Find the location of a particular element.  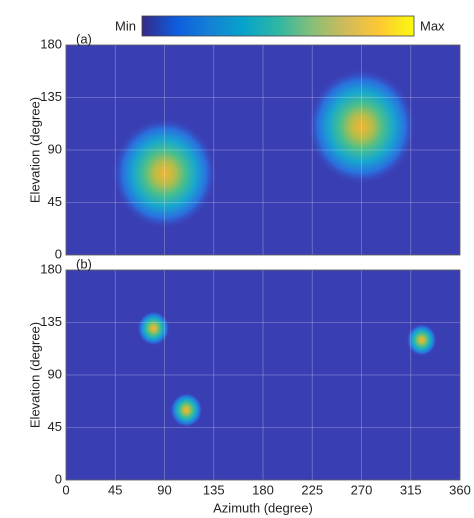

x-tick-label: 135 is located at coordinates (214, 489).